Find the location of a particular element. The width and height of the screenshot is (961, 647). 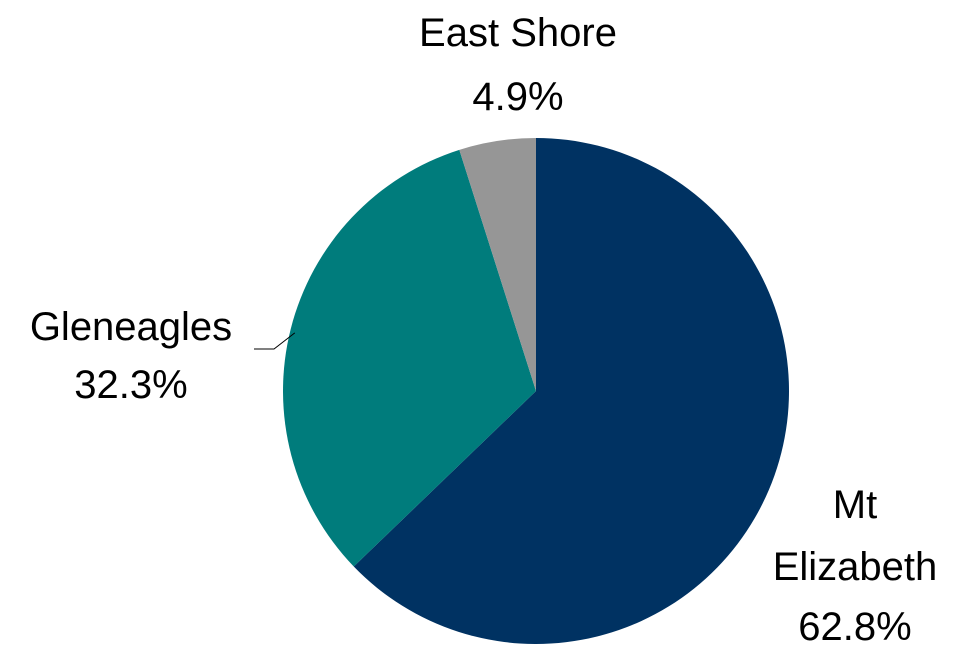

leader-line-gleneagles is located at coordinates (275, 341).